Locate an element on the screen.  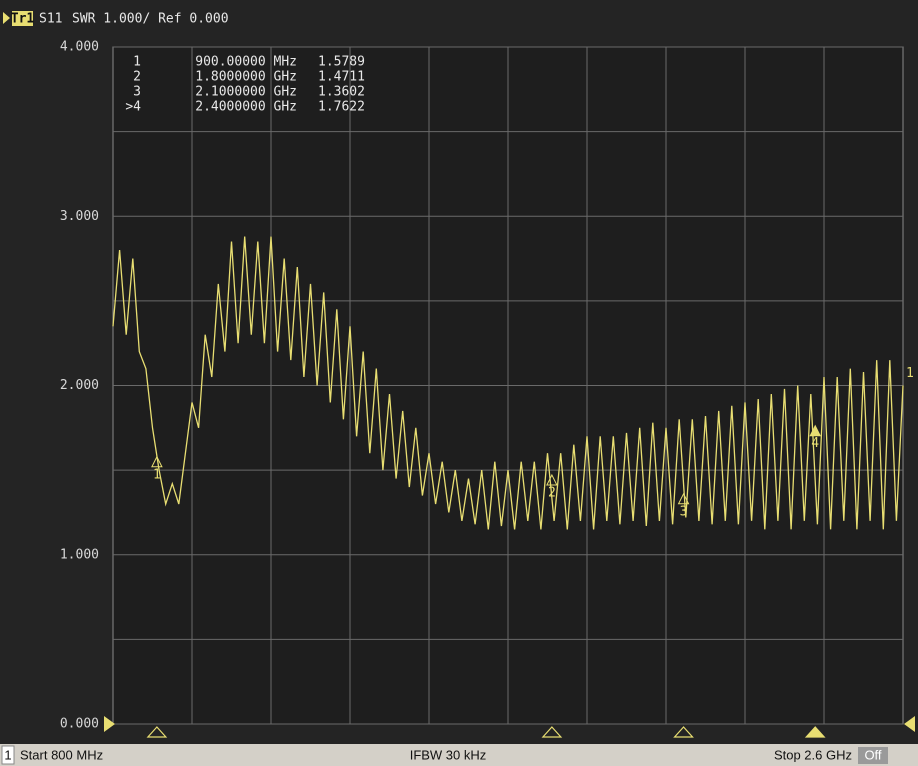
channel: 1 is located at coordinates (7, 754).